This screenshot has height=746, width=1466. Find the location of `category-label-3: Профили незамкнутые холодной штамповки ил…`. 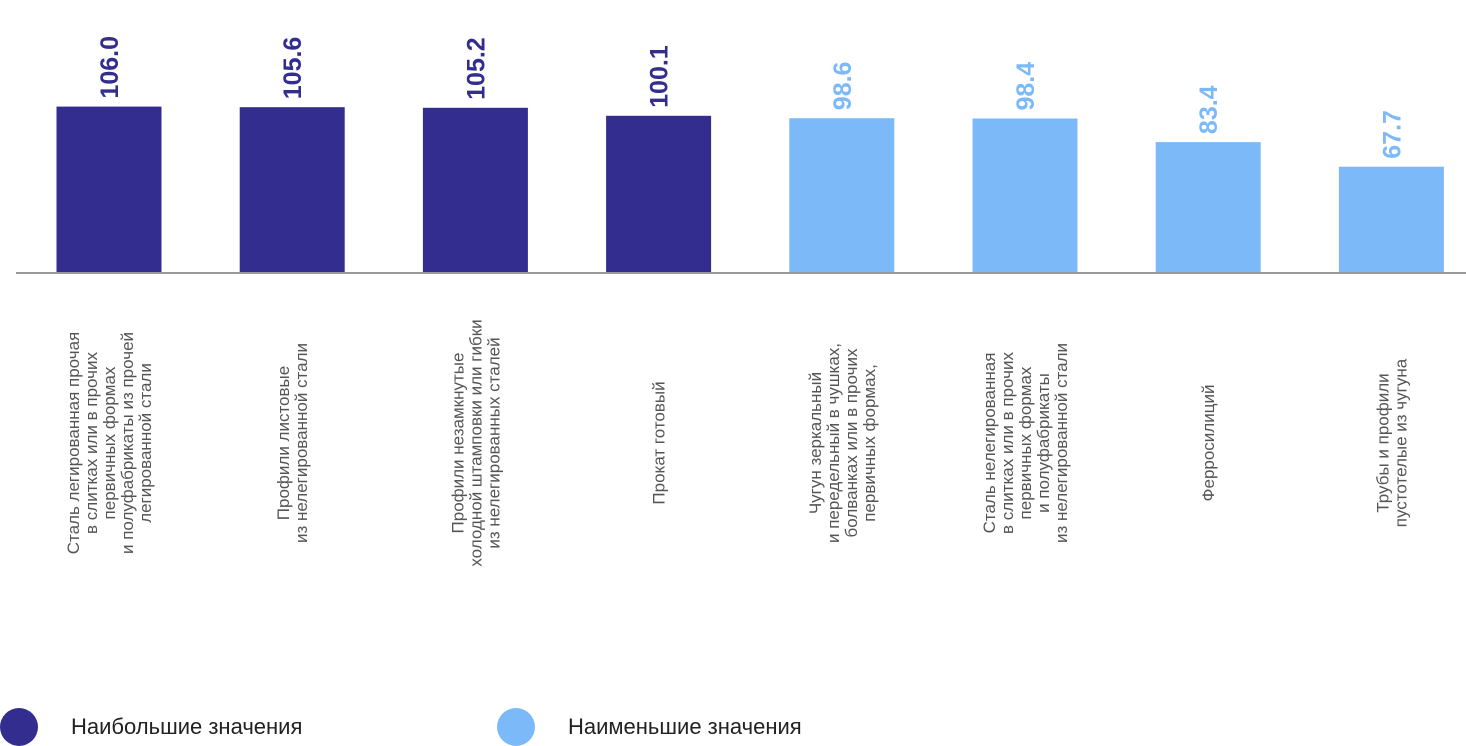

category-label-3: Профили незамкнутые холодной штамповки ил… is located at coordinates (475, 442).